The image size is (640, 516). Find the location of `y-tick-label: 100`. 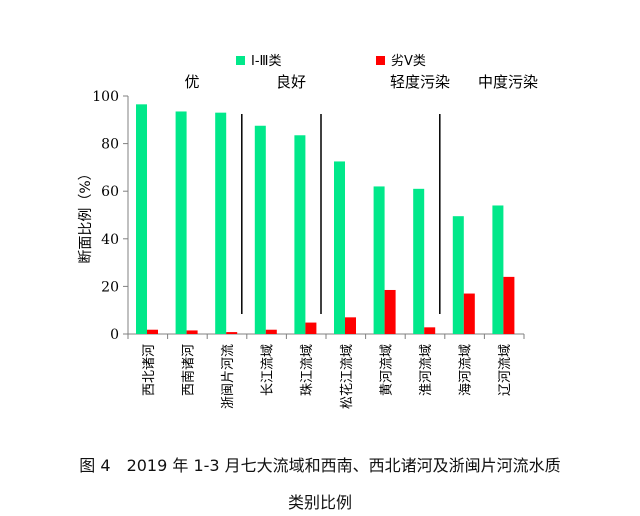

y-tick-label: 100 is located at coordinates (105, 97).